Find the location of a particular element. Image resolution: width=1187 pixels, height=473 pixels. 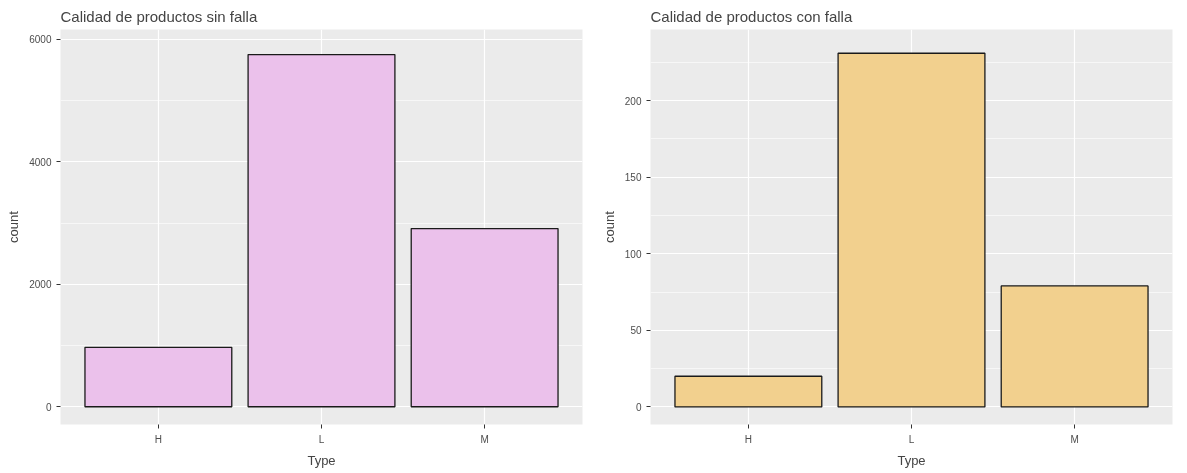

chart-title: Calidad de productos con falla is located at coordinates (751, 16).